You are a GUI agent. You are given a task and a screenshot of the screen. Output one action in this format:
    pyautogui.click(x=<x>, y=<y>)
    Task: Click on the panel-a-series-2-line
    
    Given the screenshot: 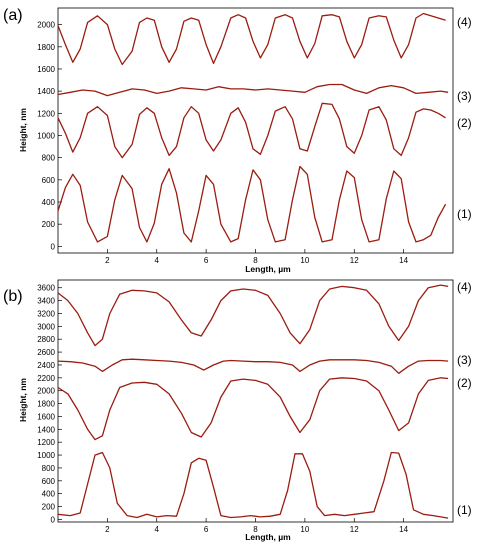 What is the action you would take?
    pyautogui.click(x=251, y=130)
    